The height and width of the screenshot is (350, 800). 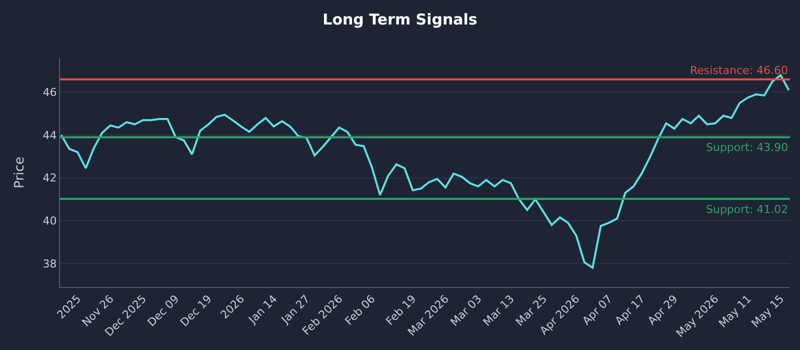 I want to click on x-tick-label: Apr 07, so click(x=597, y=310).